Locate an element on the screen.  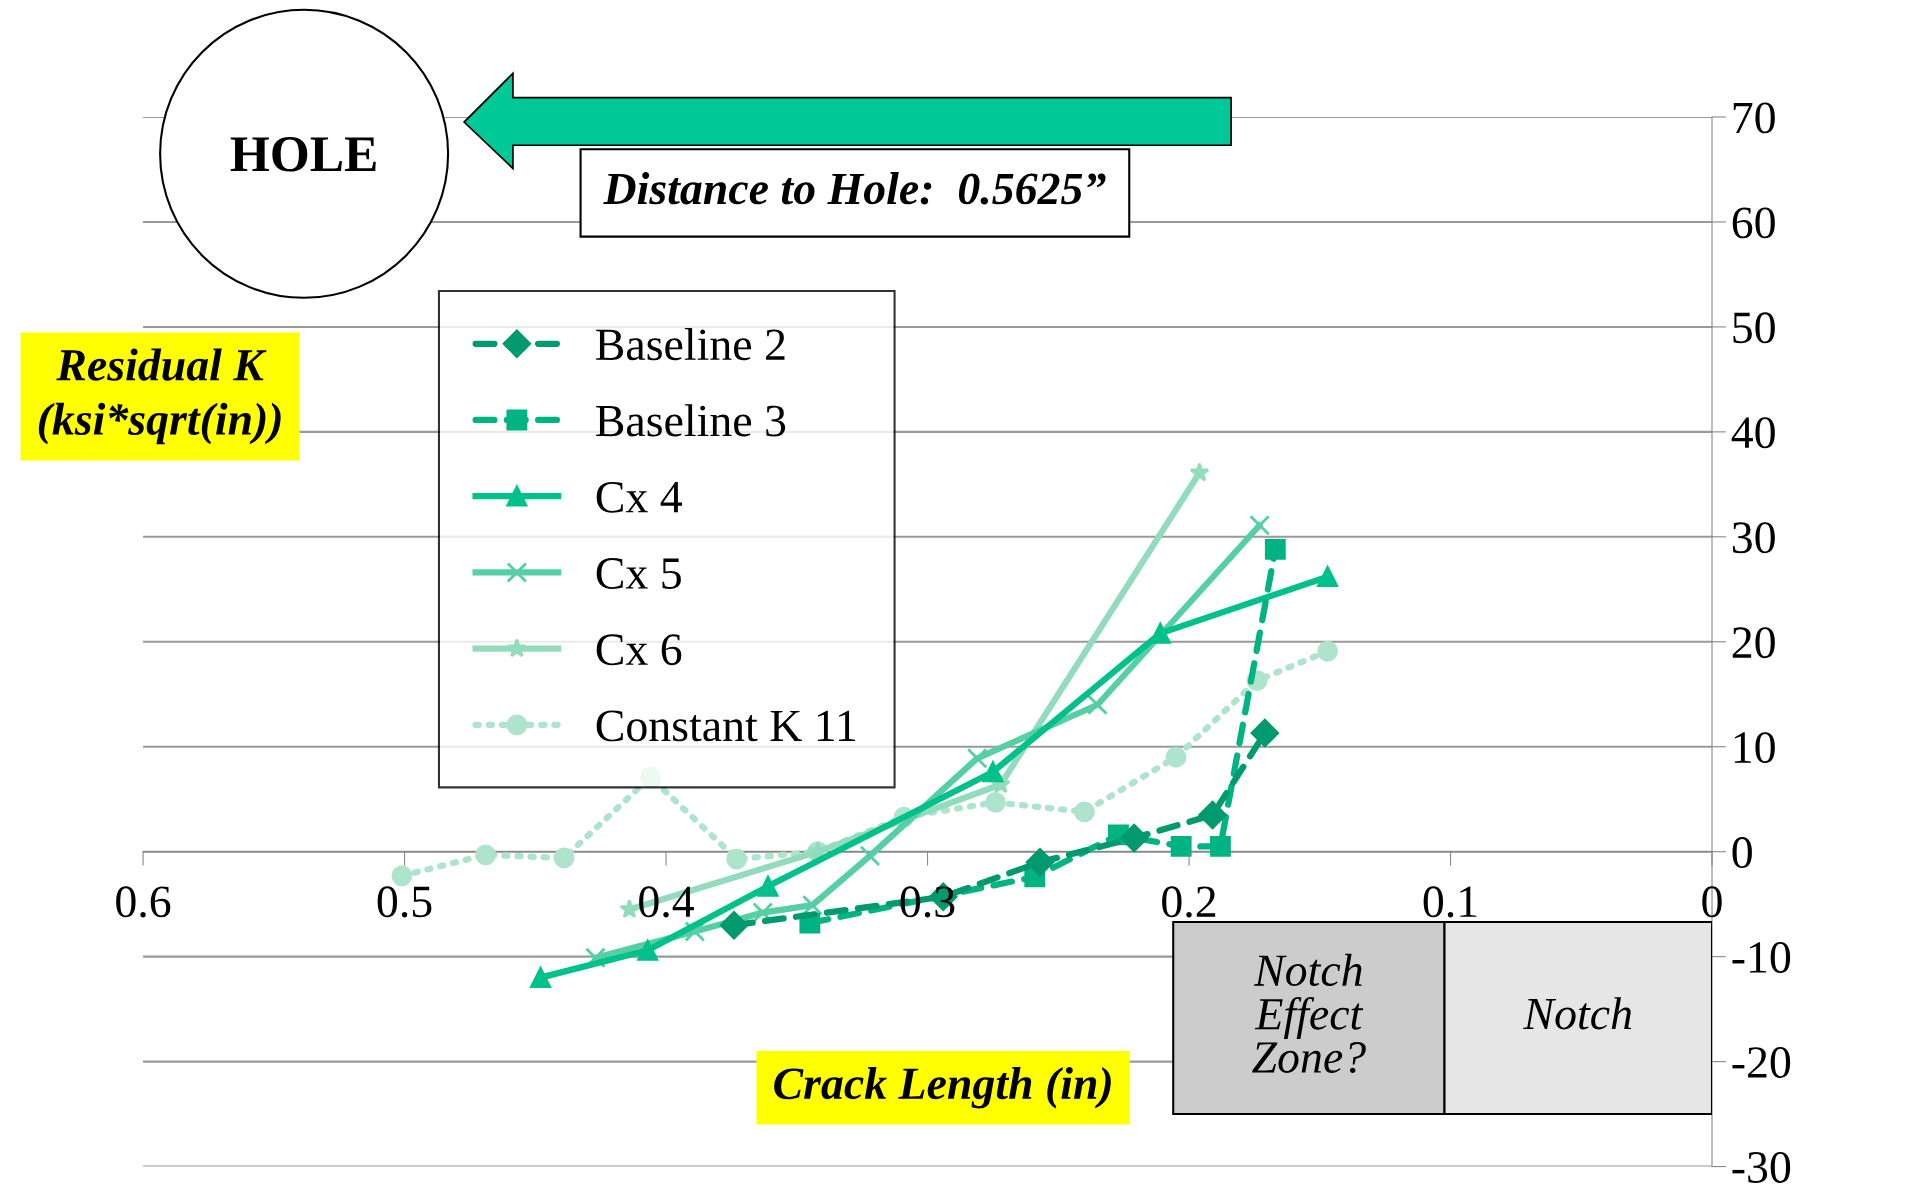
legend-label: Constant K 11 is located at coordinates (726, 726).